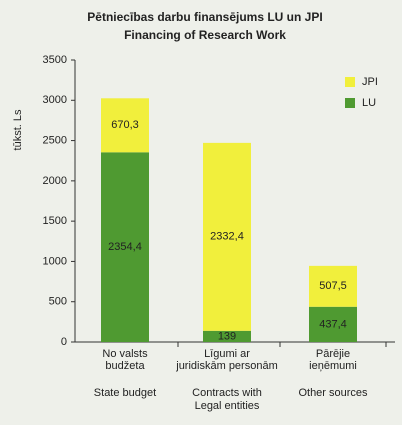 Image resolution: width=402 pixels, height=425 pixels. What do you see at coordinates (369, 103) in the screenshot?
I see `legend-label: LU` at bounding box center [369, 103].